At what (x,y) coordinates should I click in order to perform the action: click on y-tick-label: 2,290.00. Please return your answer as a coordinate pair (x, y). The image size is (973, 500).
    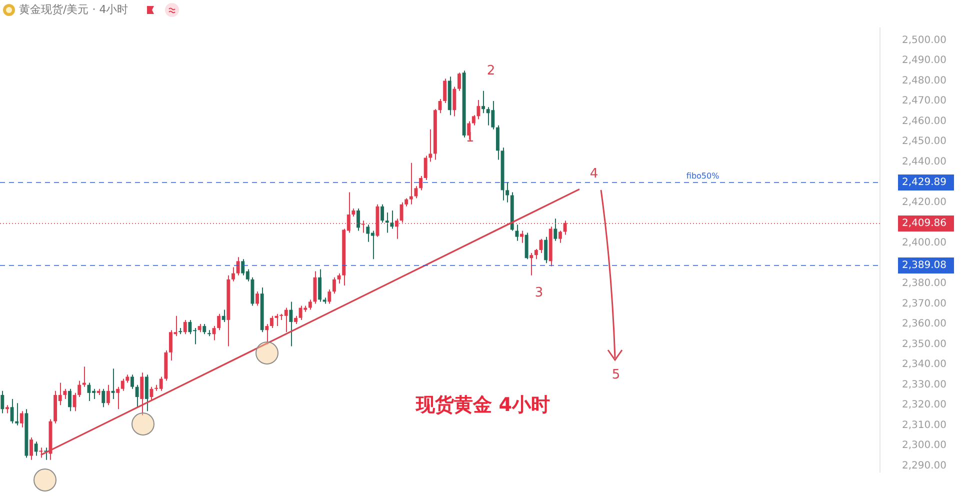
    Looking at the image, I should click on (924, 466).